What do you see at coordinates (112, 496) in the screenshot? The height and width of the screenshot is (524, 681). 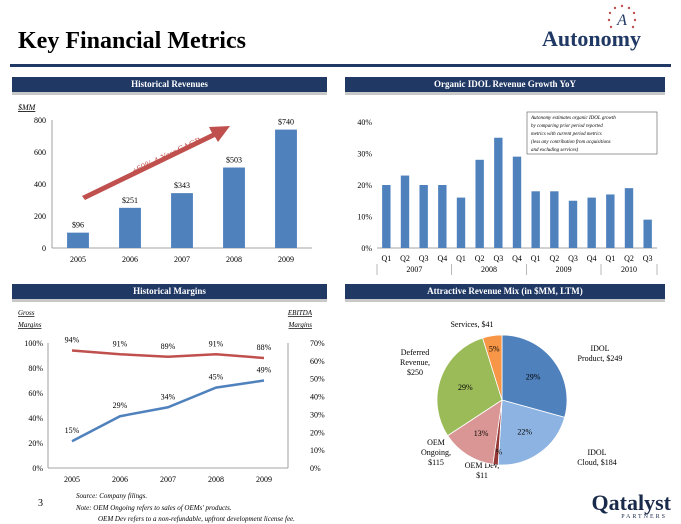 I see `footer-source: Source: Company filings.` at bounding box center [112, 496].